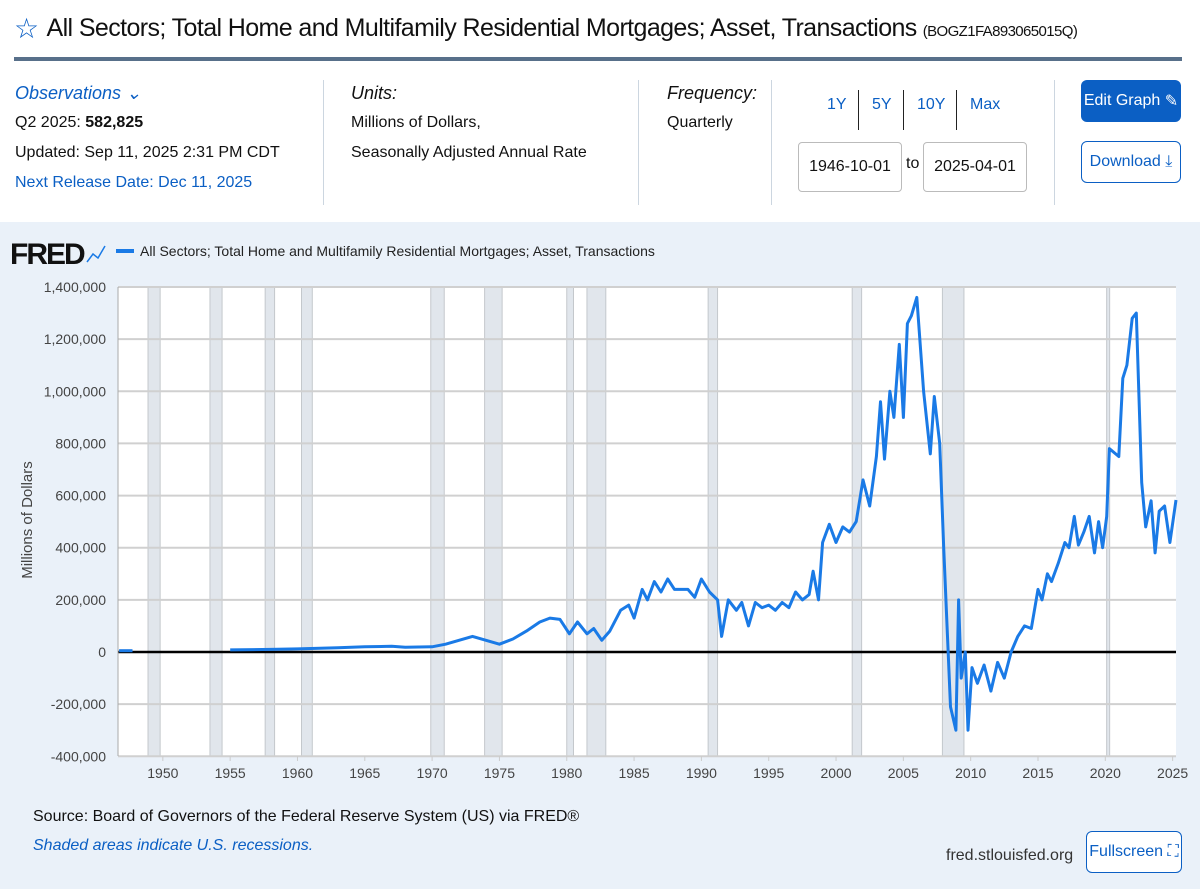 The width and height of the screenshot is (1200, 889). Describe the element at coordinates (48, 122) in the screenshot. I see `obs-period: Q2 2025:` at that location.